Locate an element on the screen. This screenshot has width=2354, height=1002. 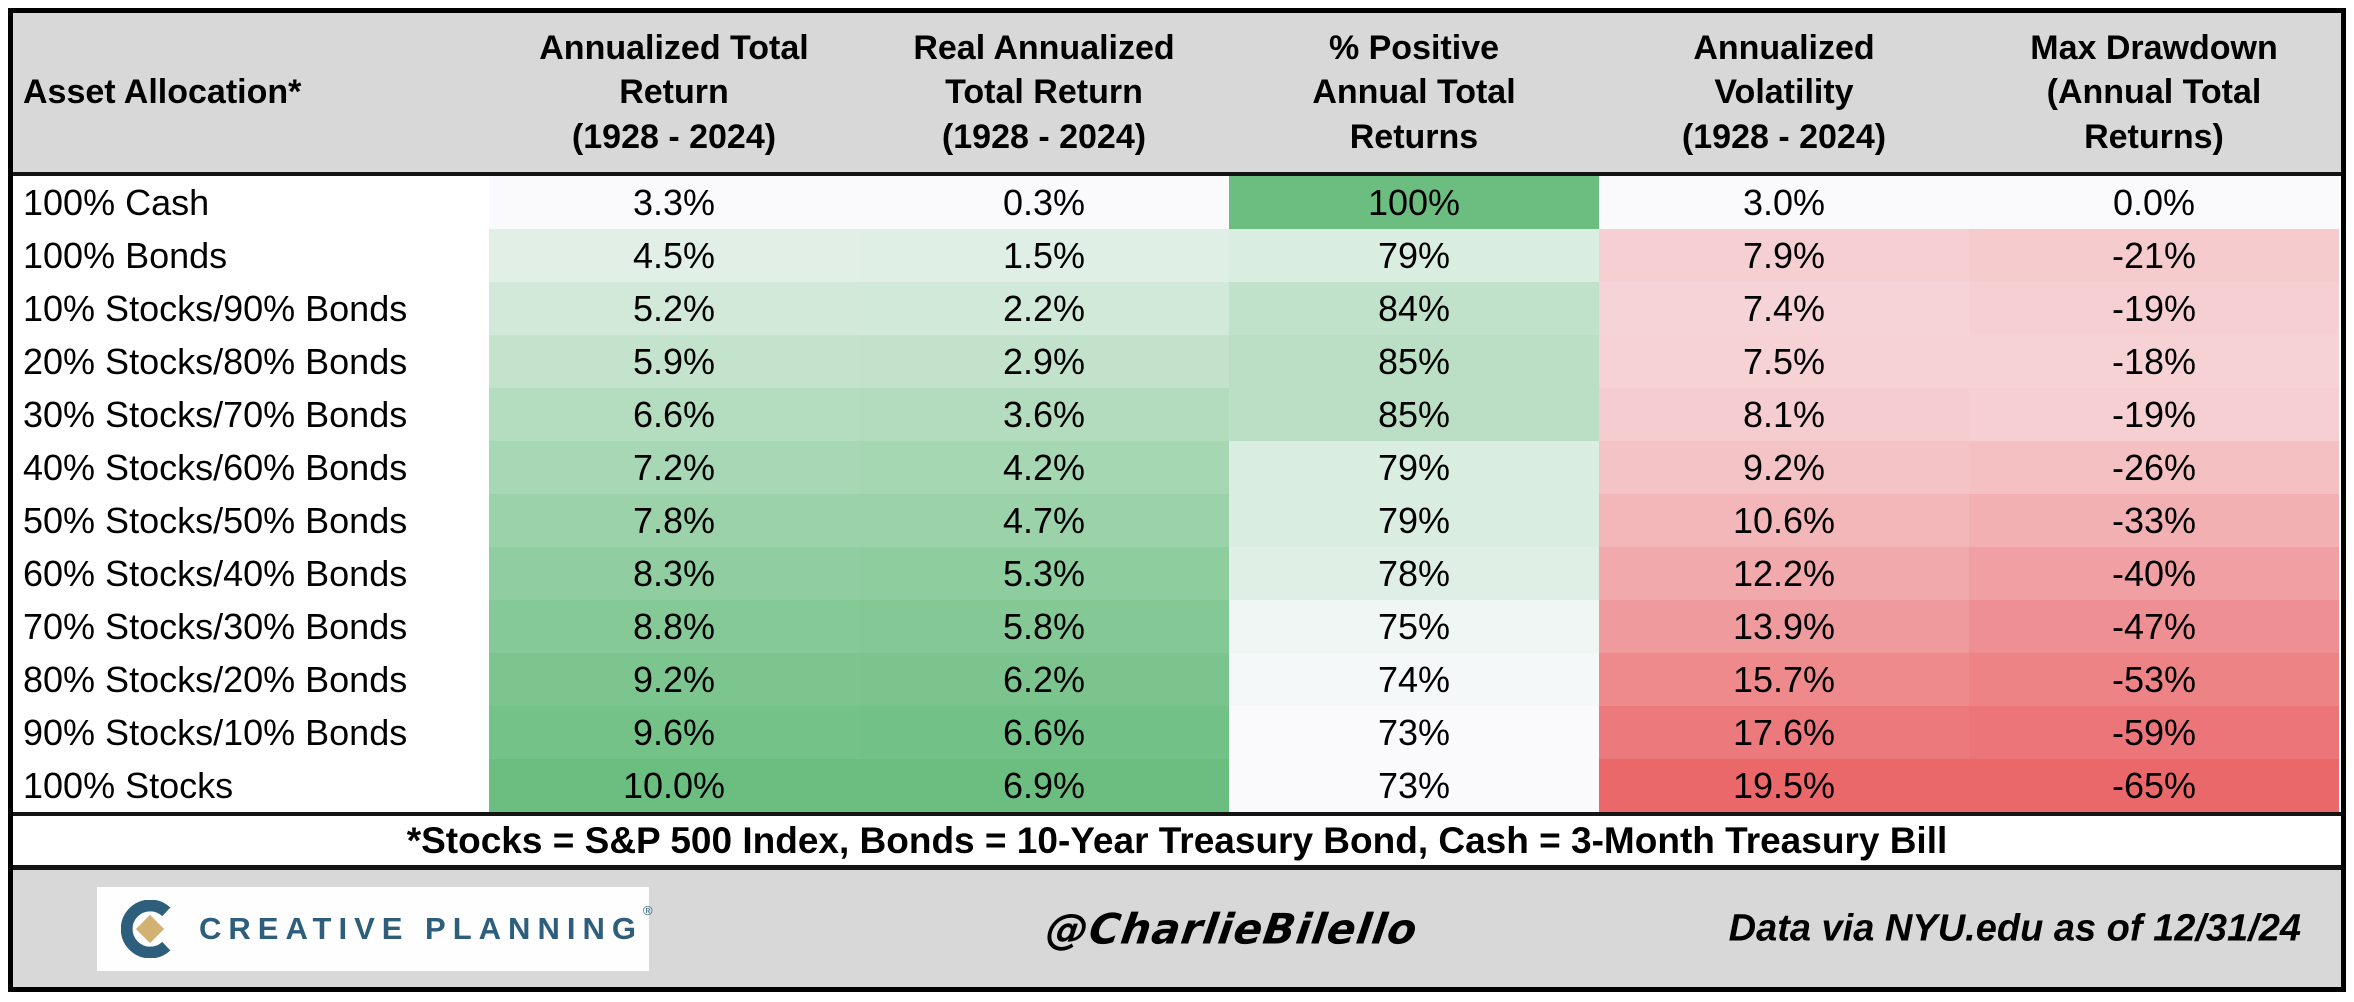
cell-allocation: 10% Stocks/90% Bonds is located at coordinates (251, 308).